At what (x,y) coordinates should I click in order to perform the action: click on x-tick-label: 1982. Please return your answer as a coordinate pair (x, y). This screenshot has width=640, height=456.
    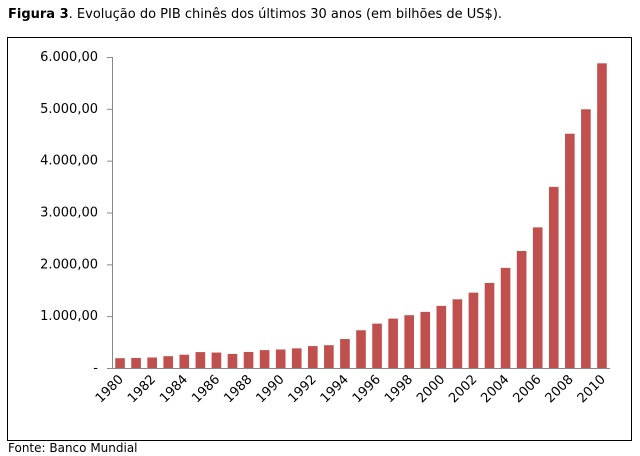
    Looking at the image, I should click on (142, 389).